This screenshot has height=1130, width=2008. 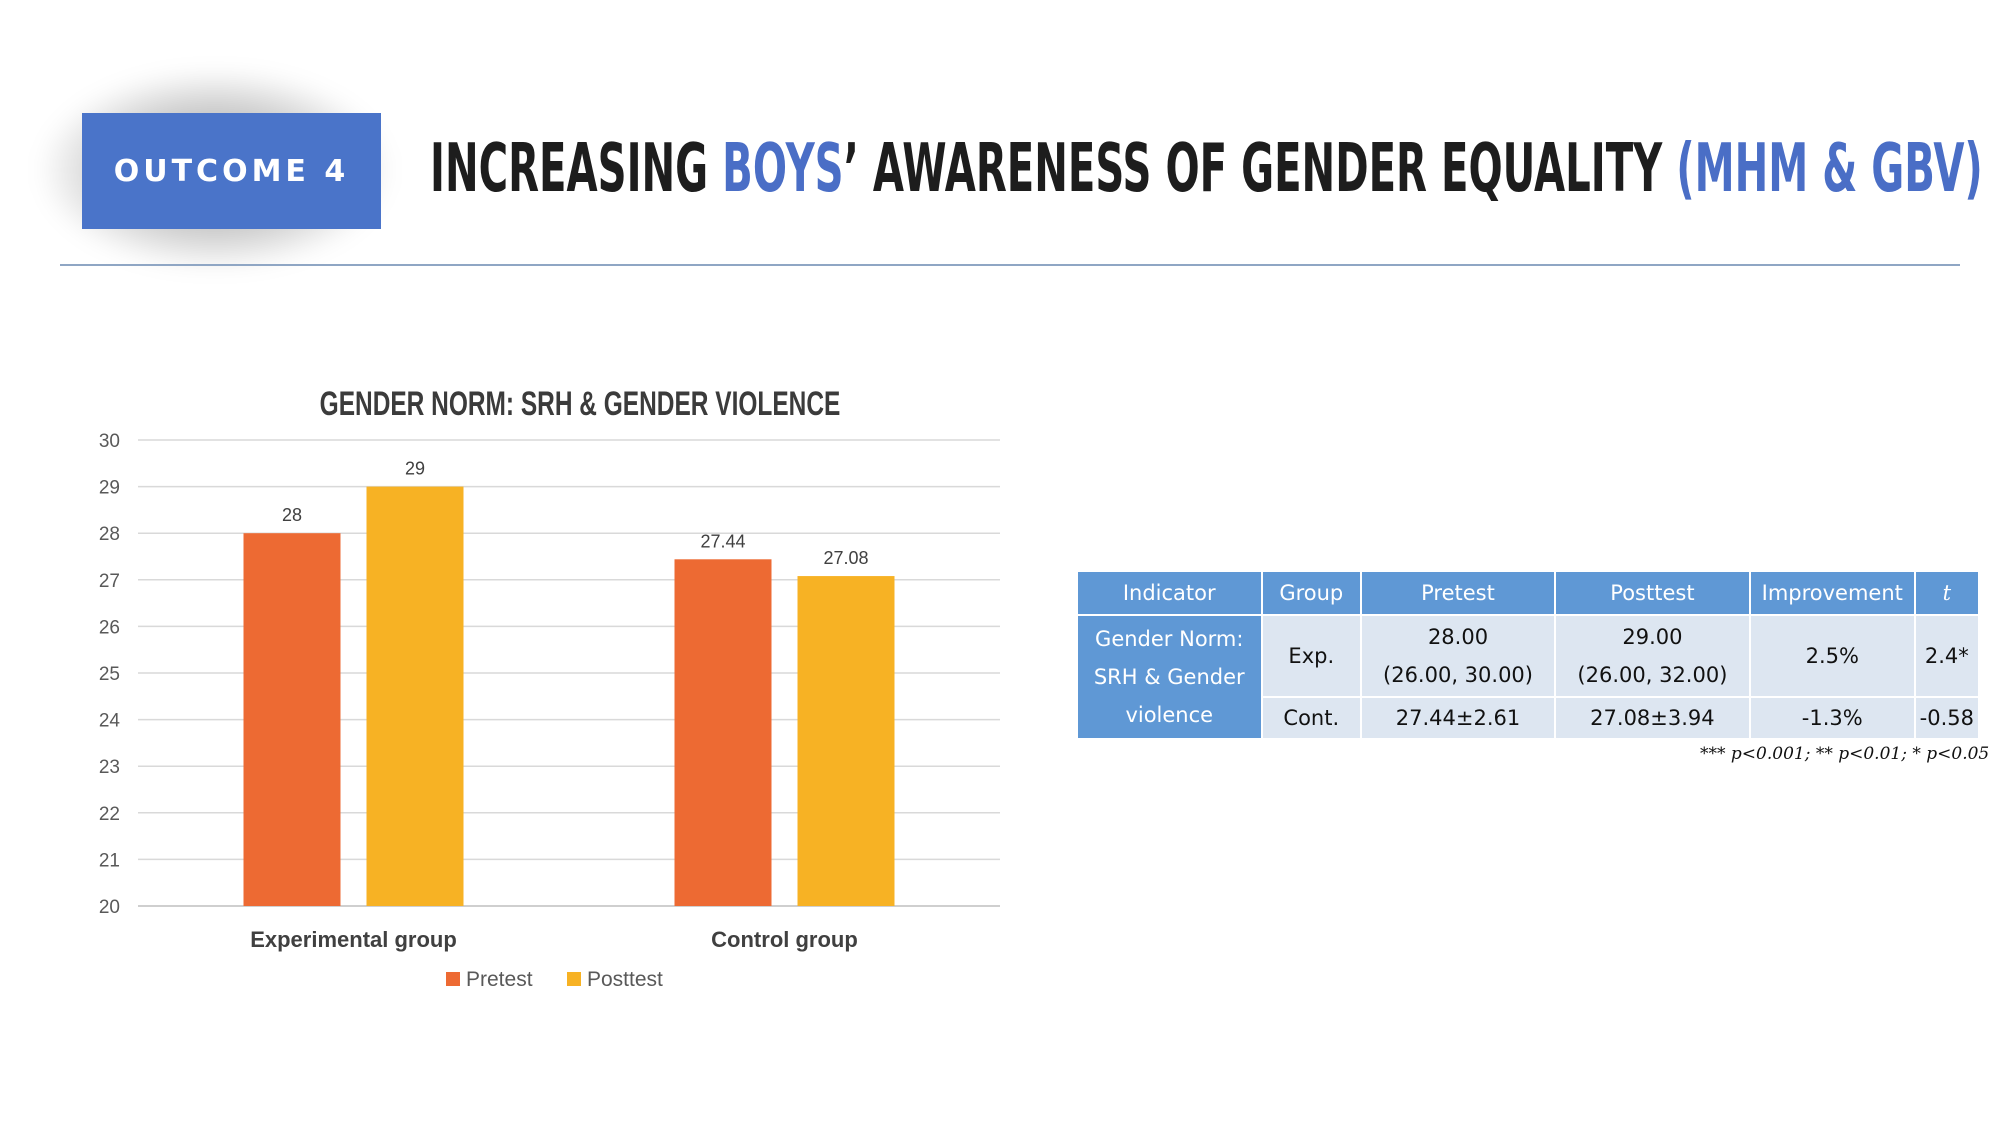 What do you see at coordinates (1169, 639) in the screenshot?
I see `indicator-line: Gender Norm:` at bounding box center [1169, 639].